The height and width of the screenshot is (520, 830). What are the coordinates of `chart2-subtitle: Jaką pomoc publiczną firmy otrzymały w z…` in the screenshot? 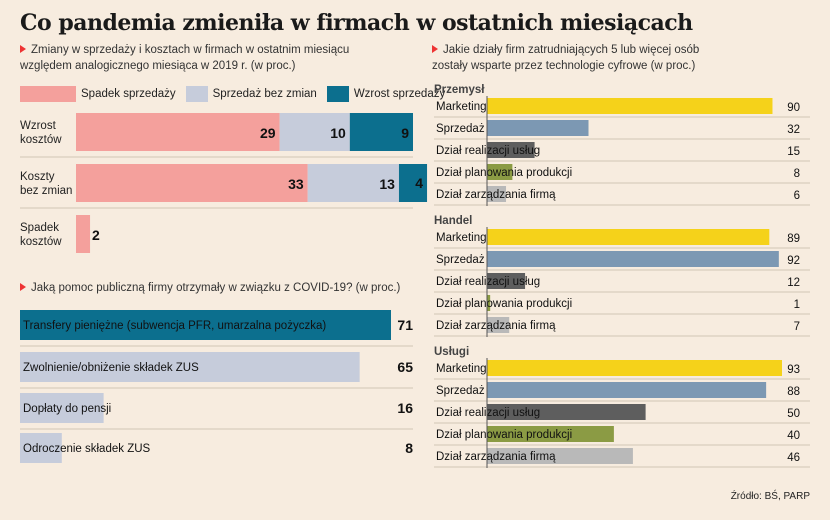 It's located at (220, 288).